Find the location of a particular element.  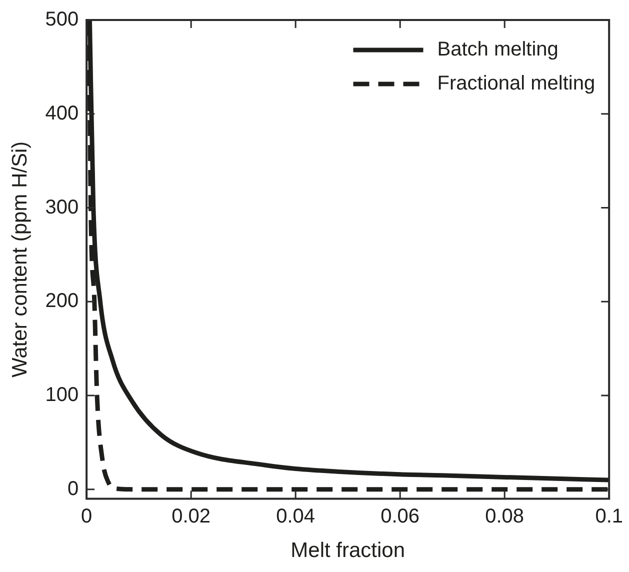

x-tick-label: 0.08 is located at coordinates (504, 516).